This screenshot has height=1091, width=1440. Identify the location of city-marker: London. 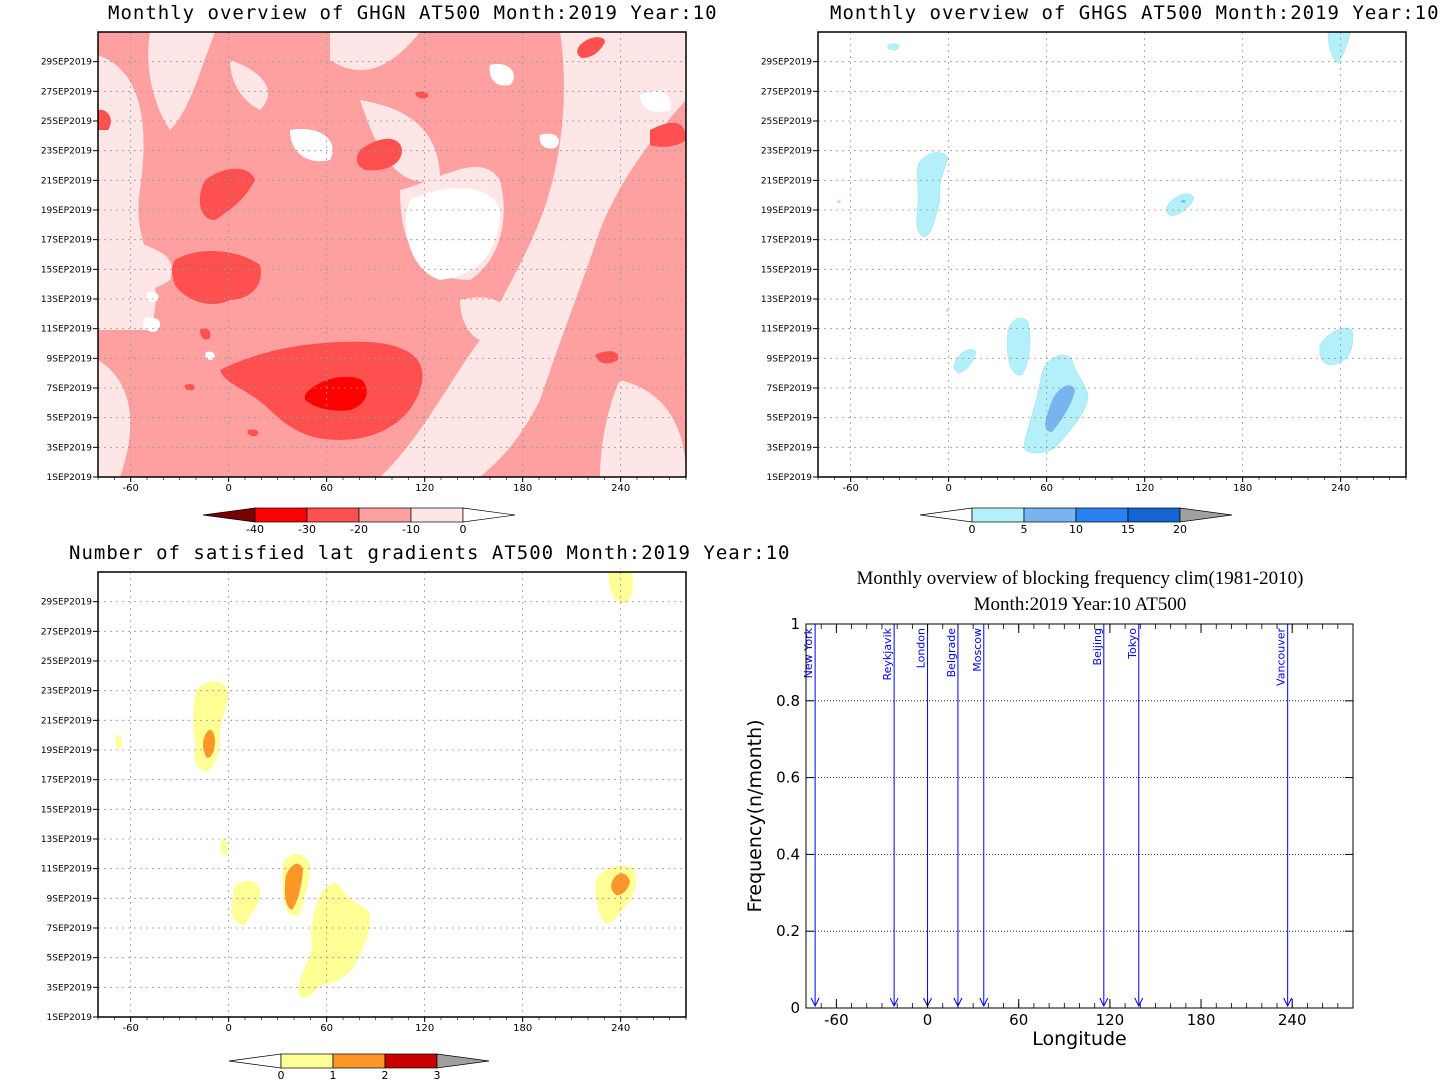
(924, 816).